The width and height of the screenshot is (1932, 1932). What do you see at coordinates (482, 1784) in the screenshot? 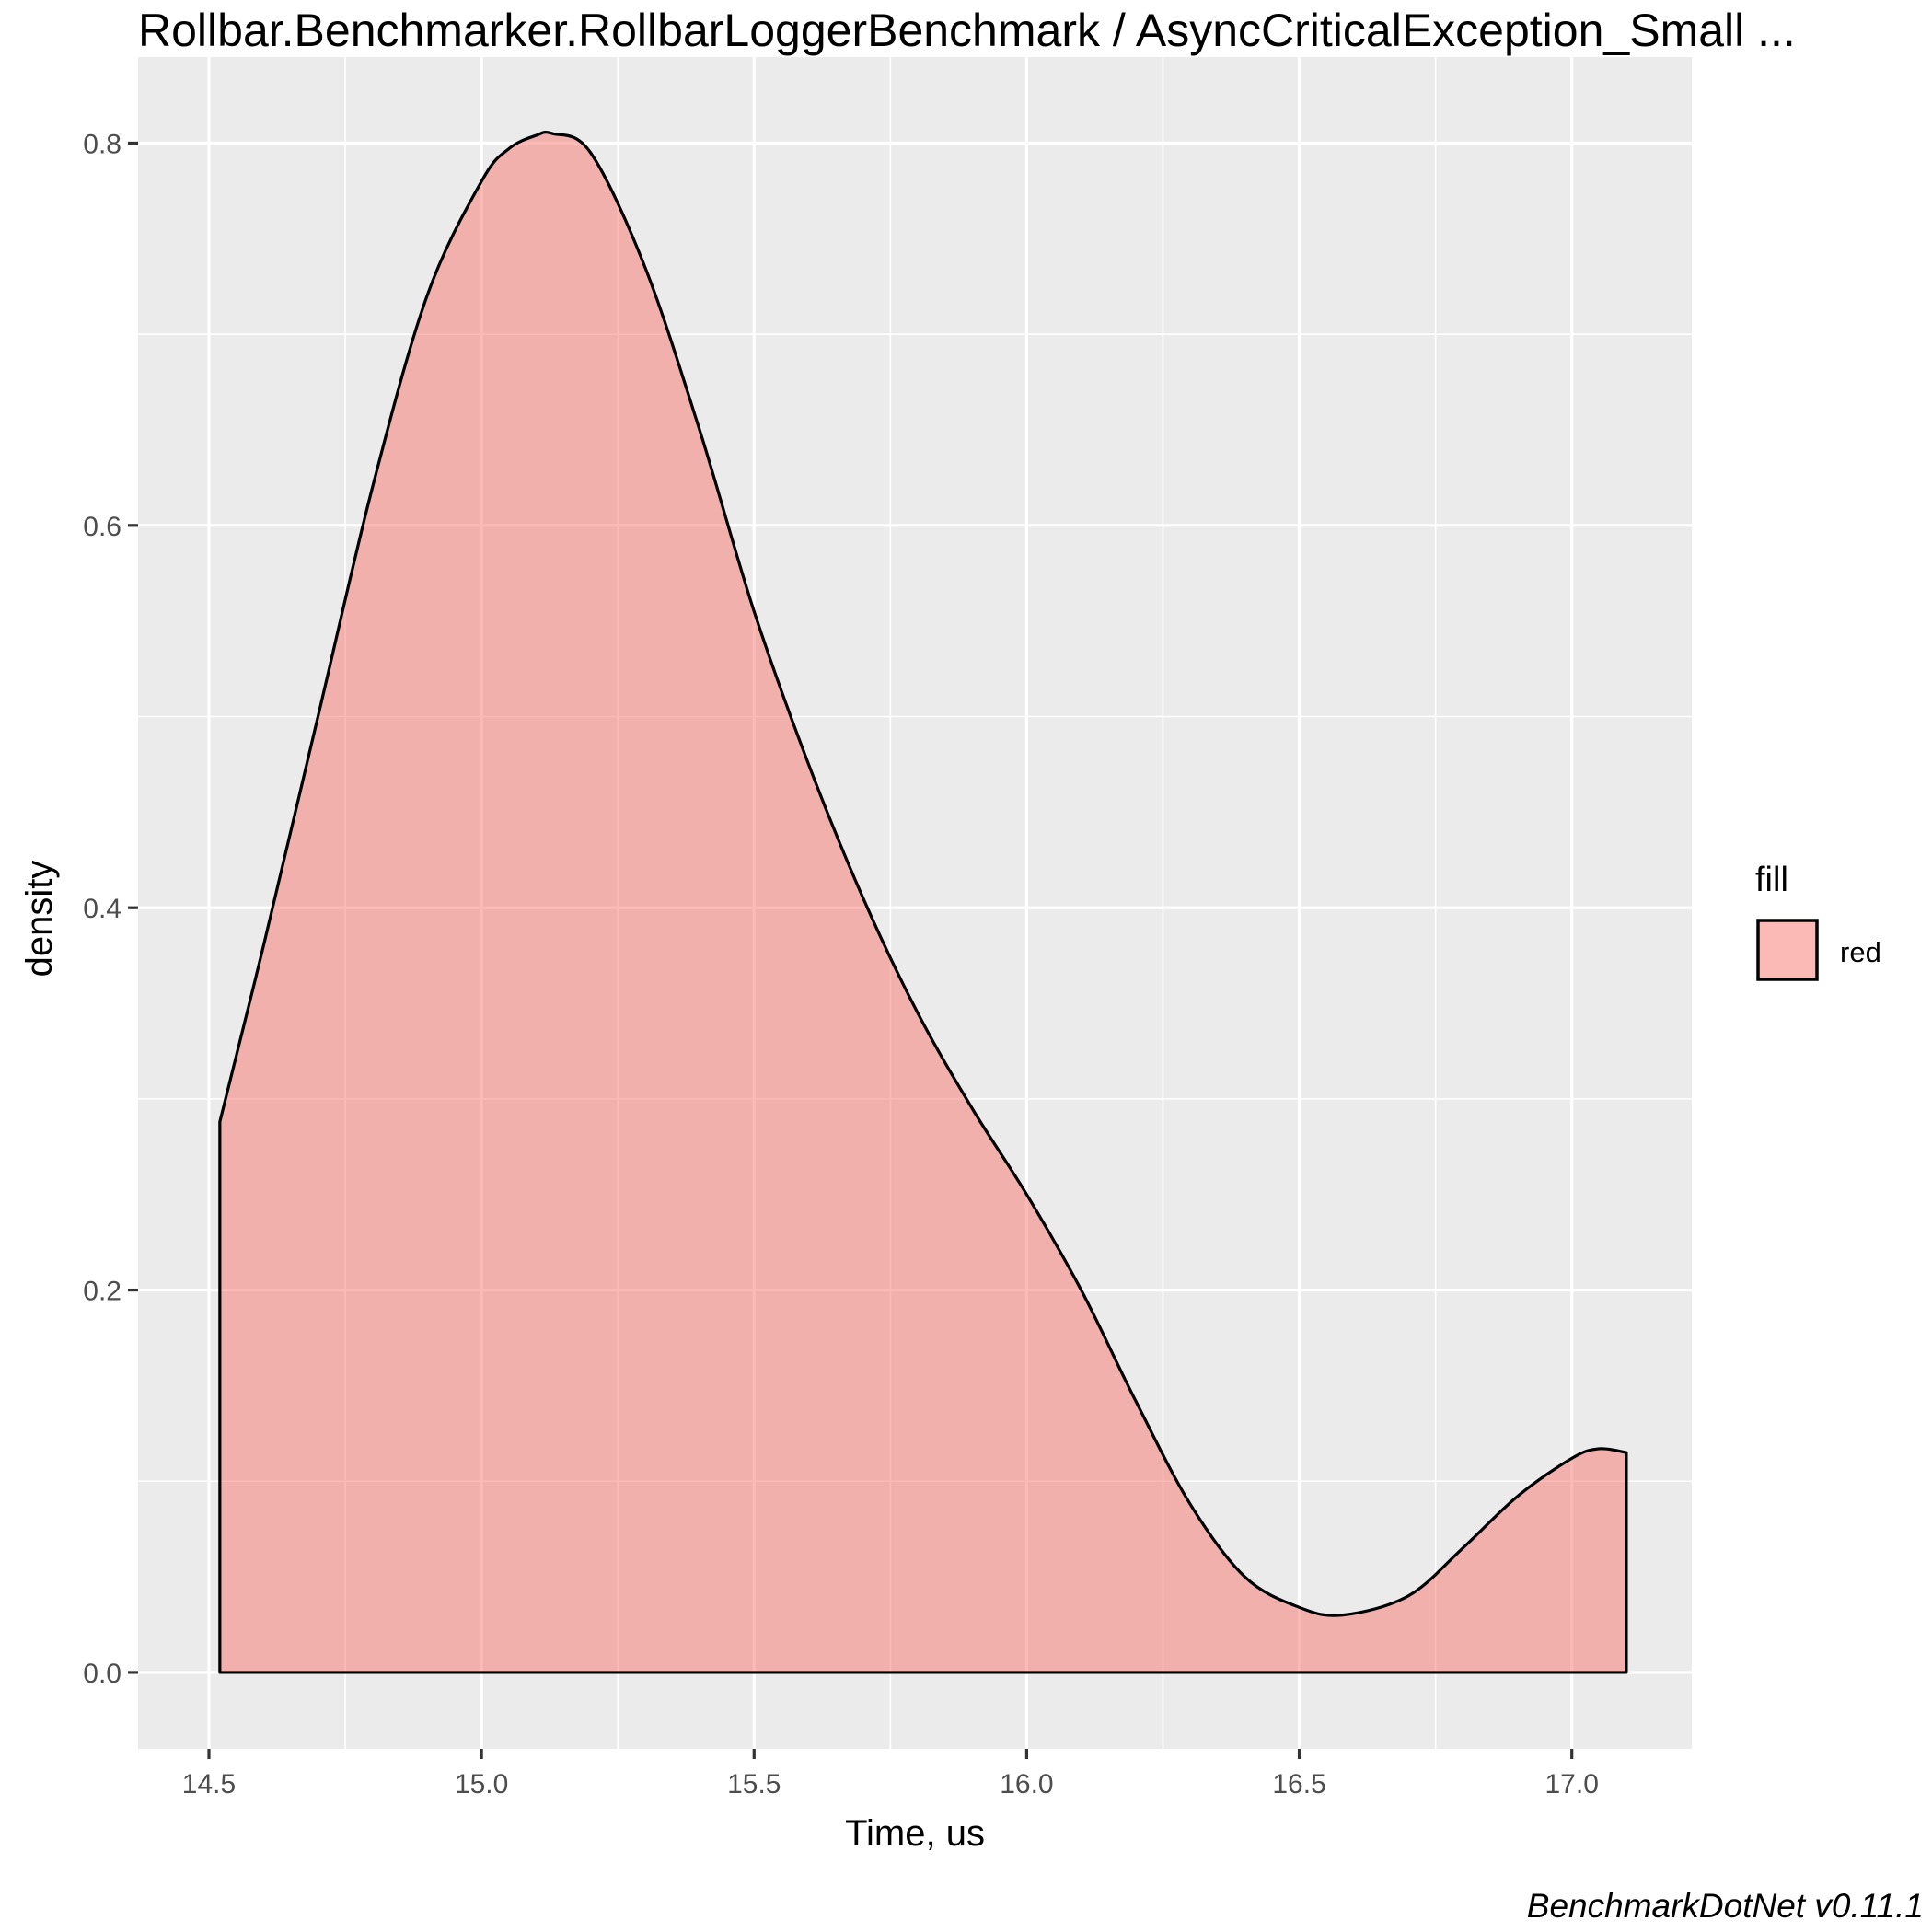
I see `x-tick-label: 15.0` at bounding box center [482, 1784].